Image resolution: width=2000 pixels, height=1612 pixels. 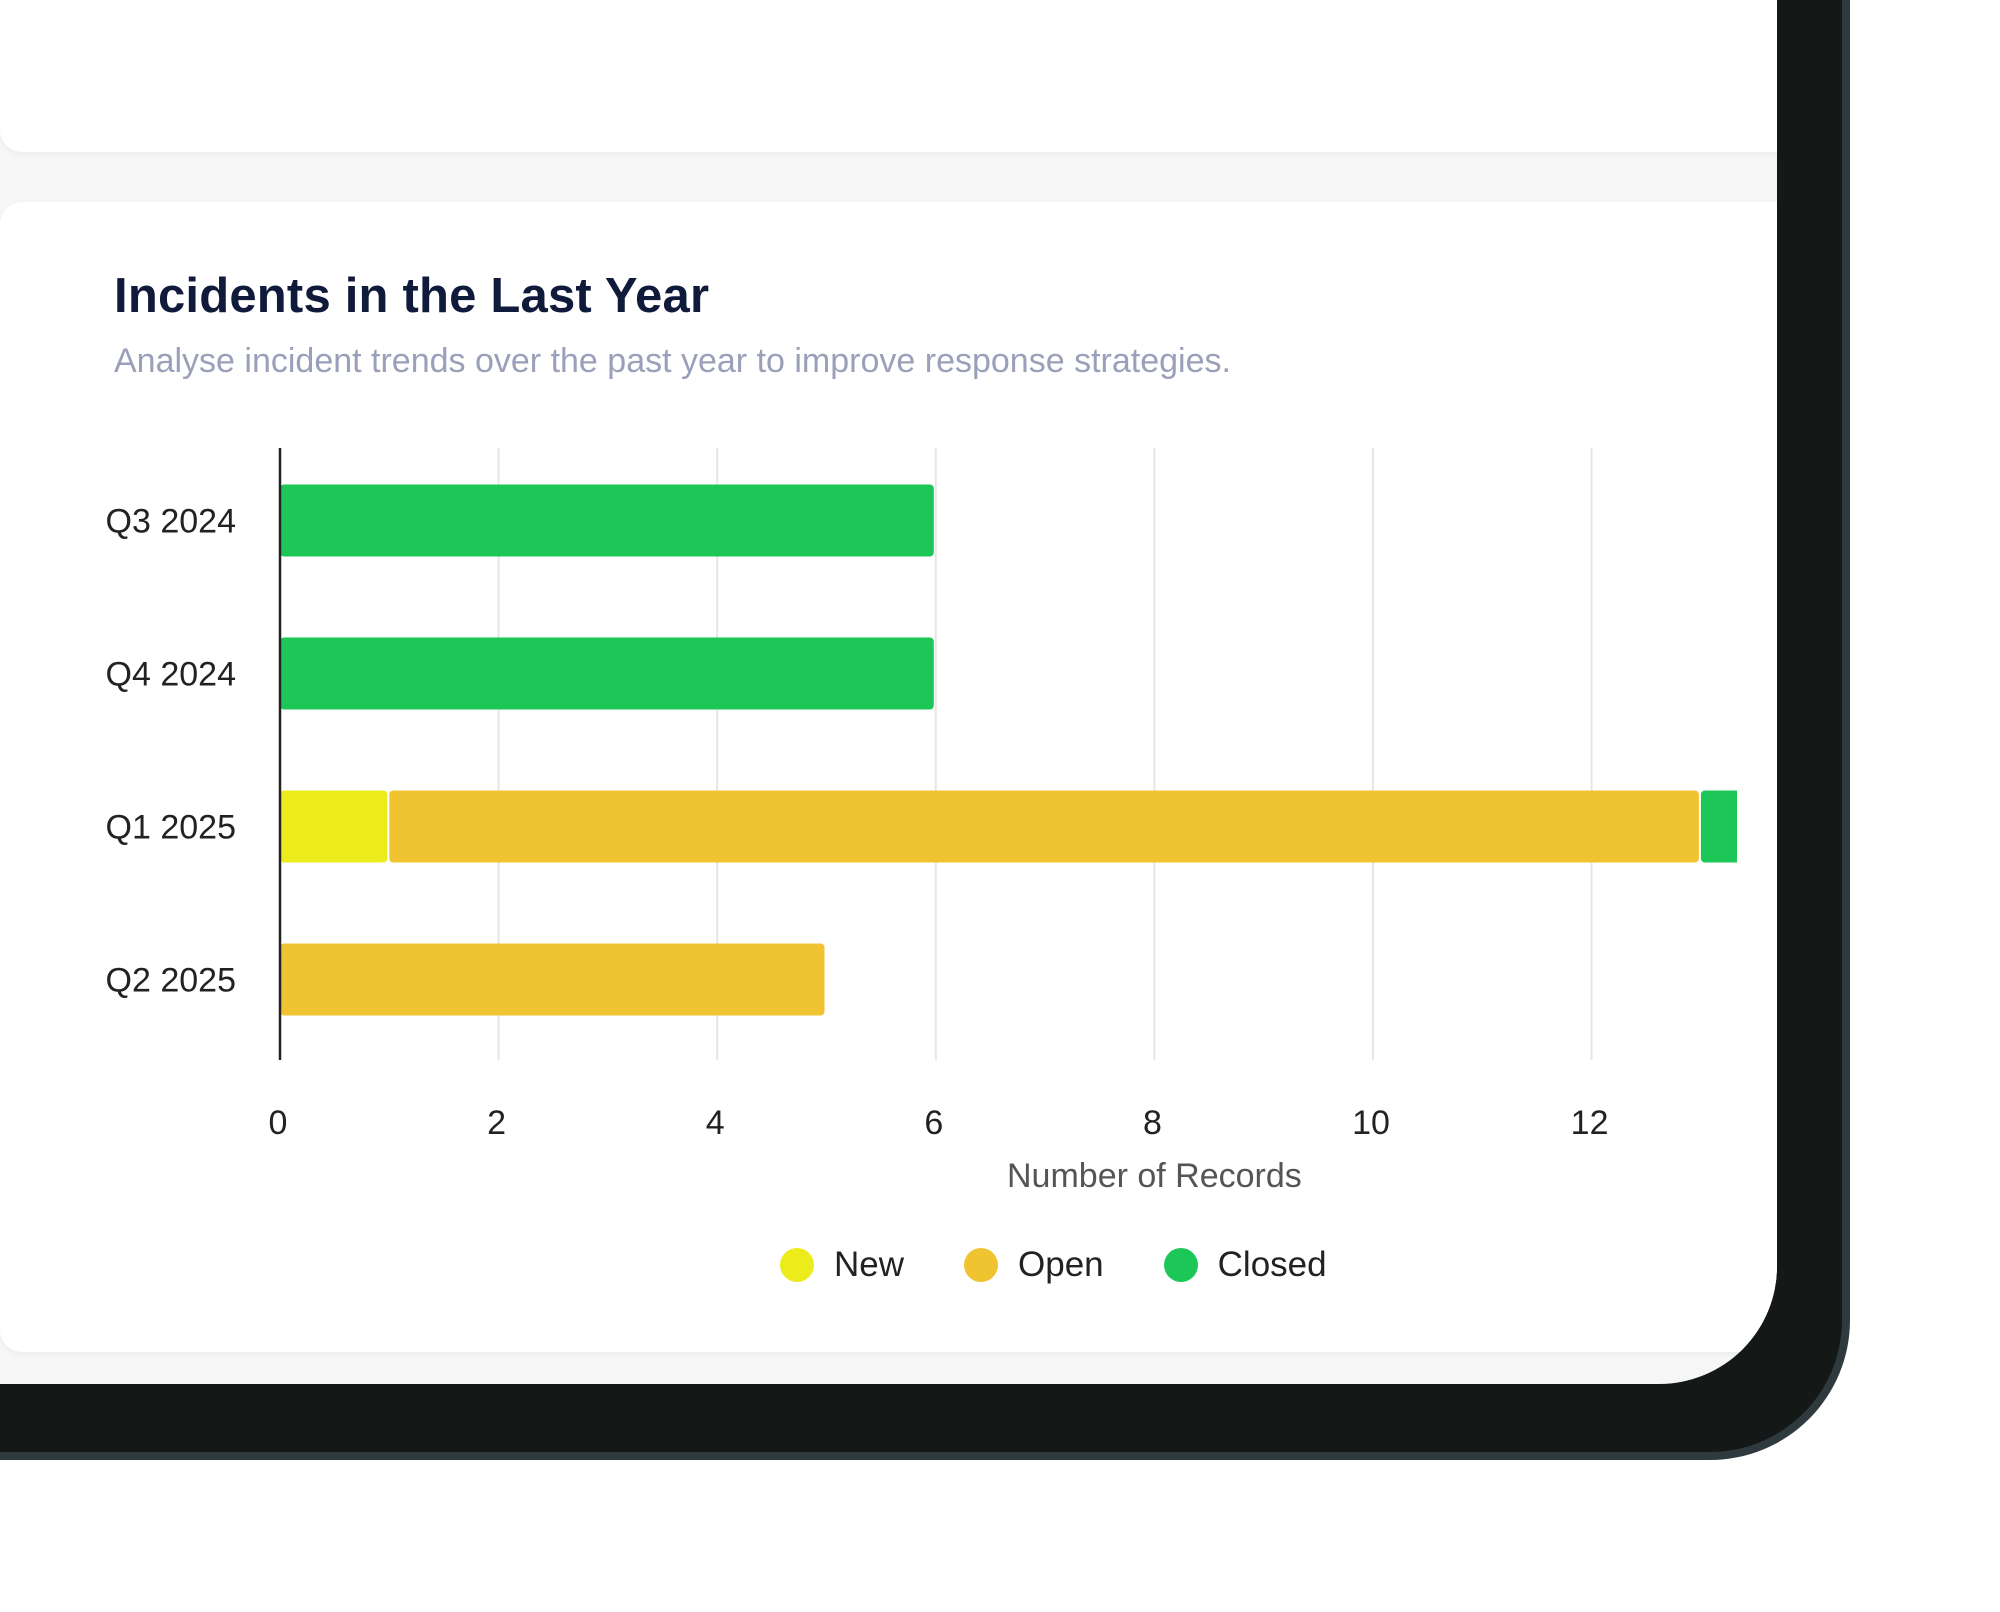 I want to click on bar-new-q1-2025, so click(x=334, y=826).